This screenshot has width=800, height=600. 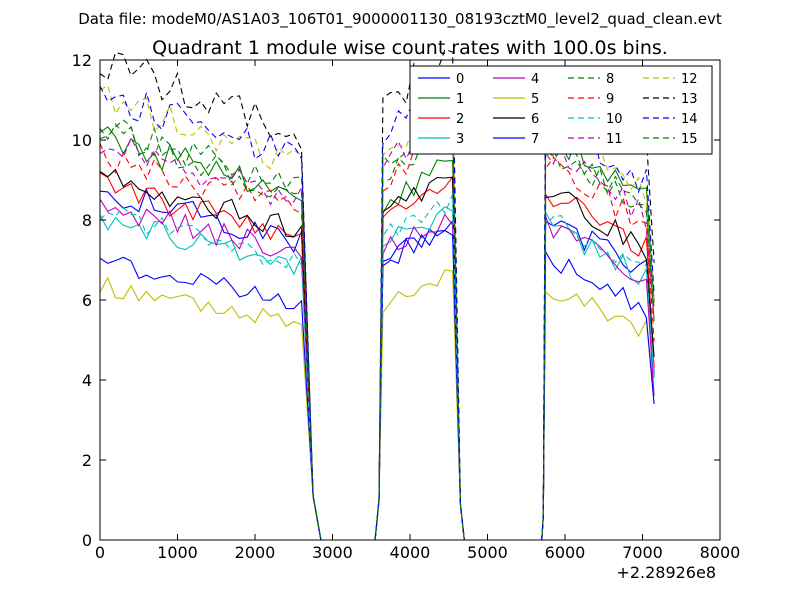 I want to click on x-tick-label: 1000, so click(x=177, y=552).